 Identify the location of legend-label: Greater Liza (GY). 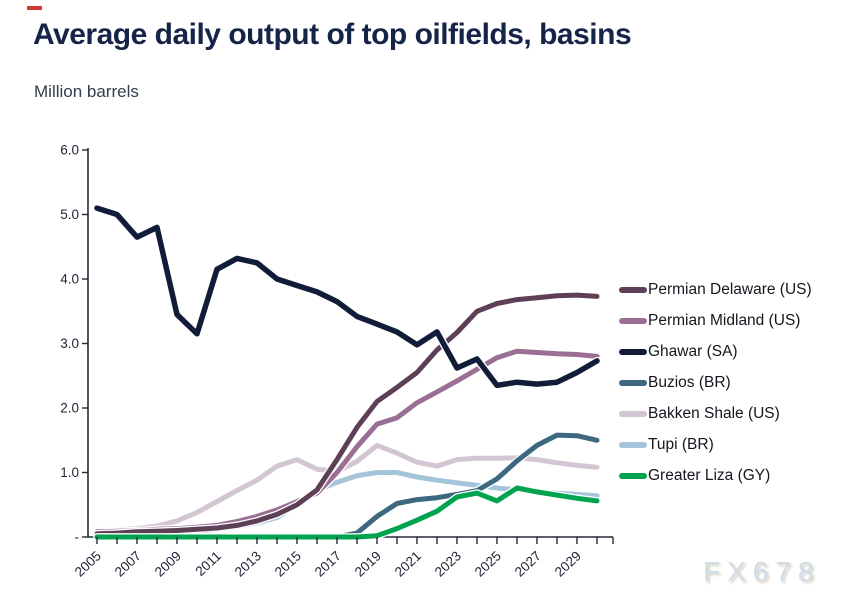
(709, 475).